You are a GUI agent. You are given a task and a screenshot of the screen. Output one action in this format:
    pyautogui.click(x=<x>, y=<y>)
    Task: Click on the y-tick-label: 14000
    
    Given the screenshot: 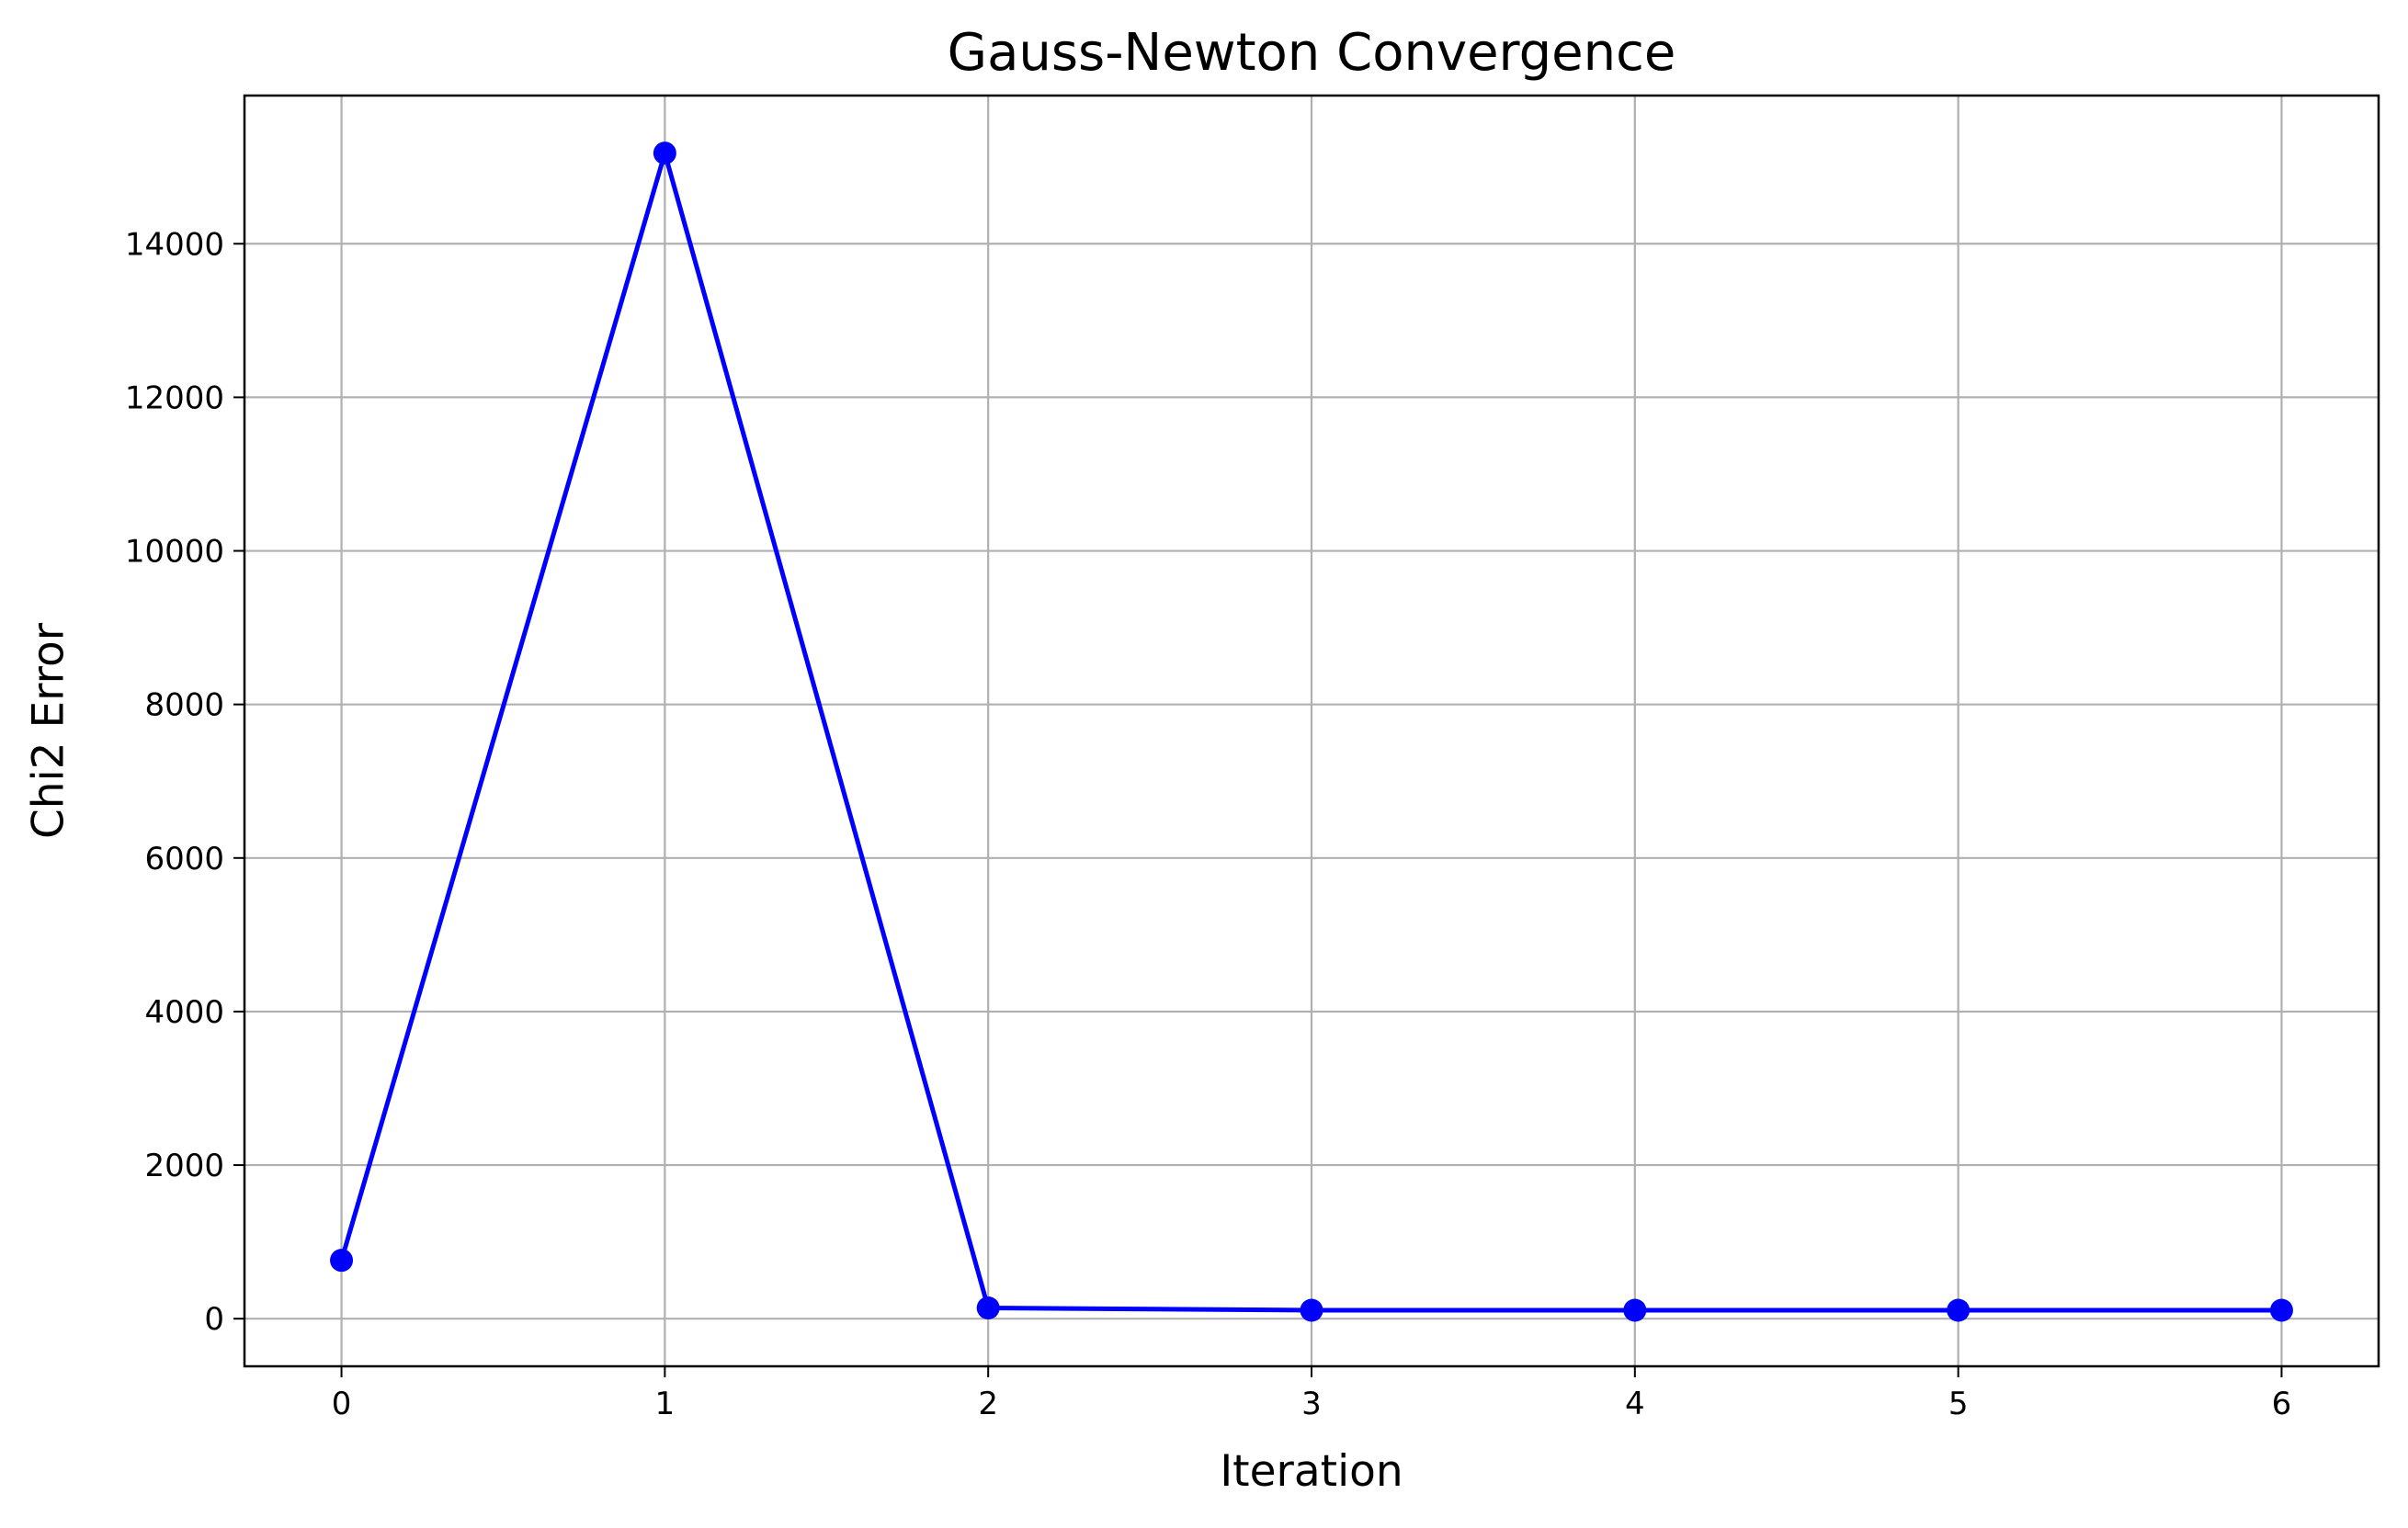 What is the action you would take?
    pyautogui.click(x=174, y=244)
    